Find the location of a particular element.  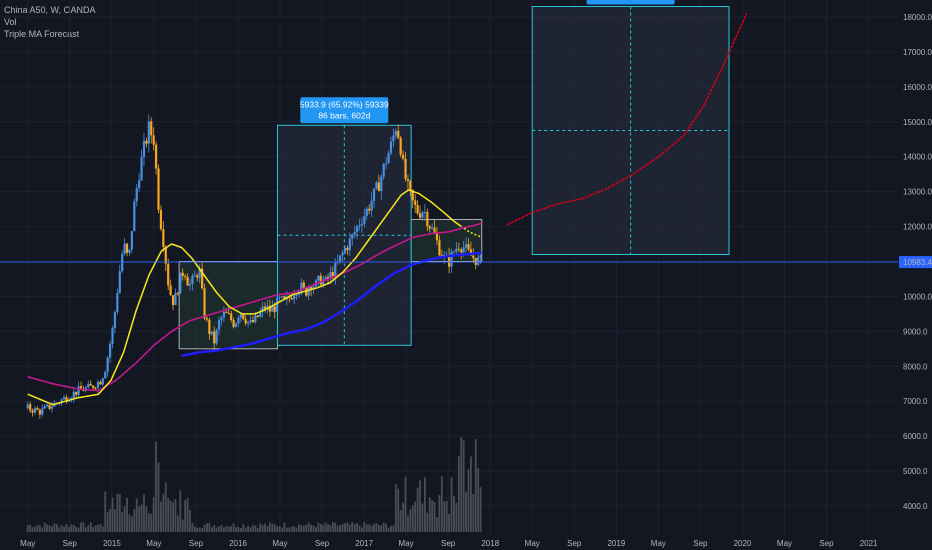

legend-volume: Vol is located at coordinates (10, 22).